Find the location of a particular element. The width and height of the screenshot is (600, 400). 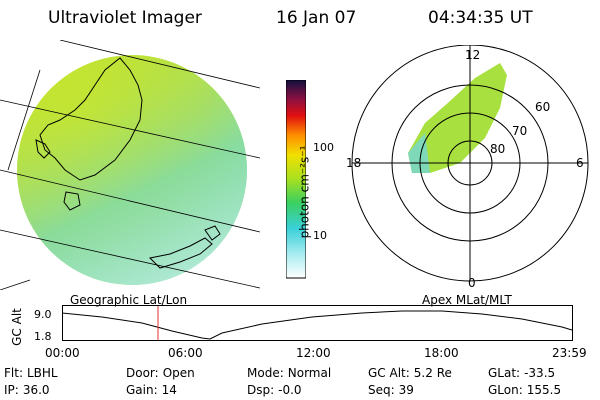

gain-label: Gain: is located at coordinates (142, 390).